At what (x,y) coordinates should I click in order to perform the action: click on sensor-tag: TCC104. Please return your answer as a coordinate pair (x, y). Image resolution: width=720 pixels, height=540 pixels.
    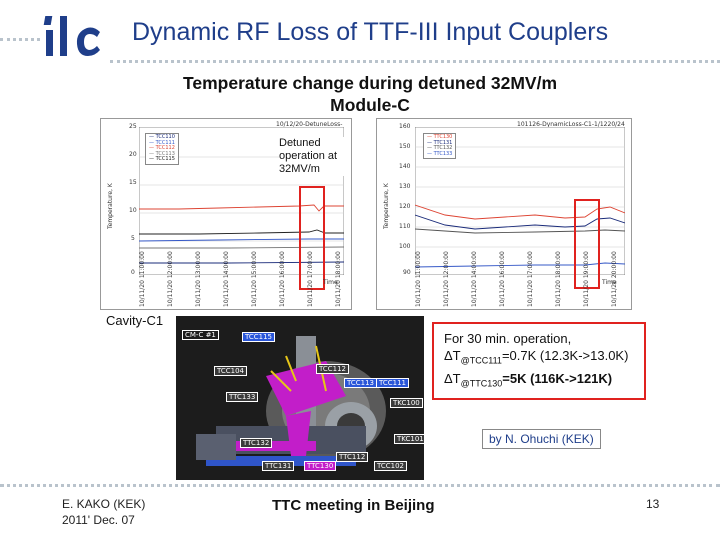
    Looking at the image, I should click on (231, 371).